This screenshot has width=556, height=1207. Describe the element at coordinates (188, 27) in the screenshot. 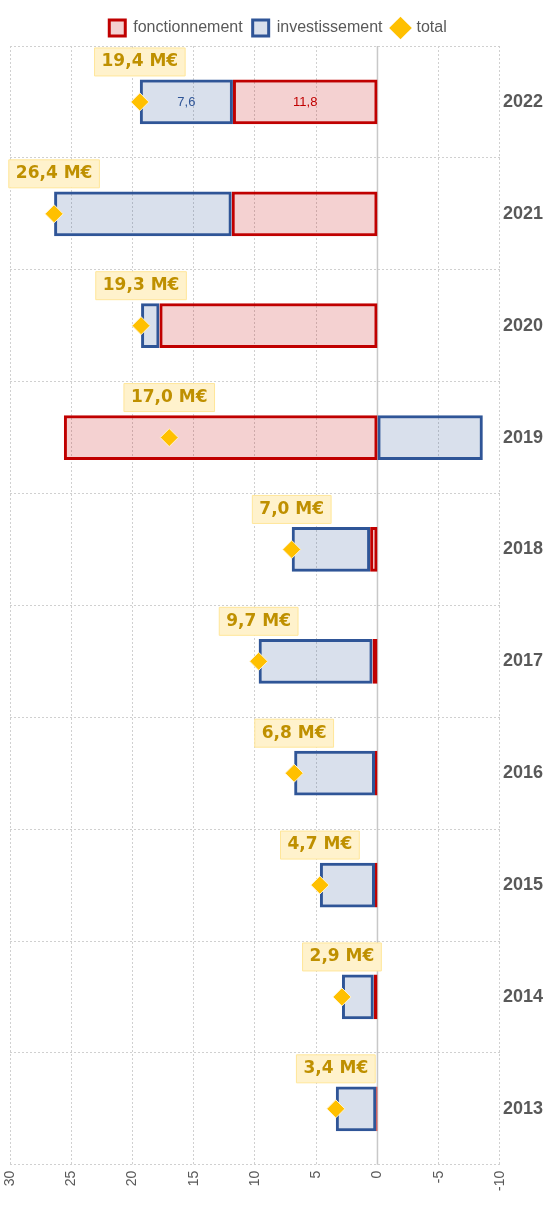

I see `legend-label: fonctionnement` at that location.